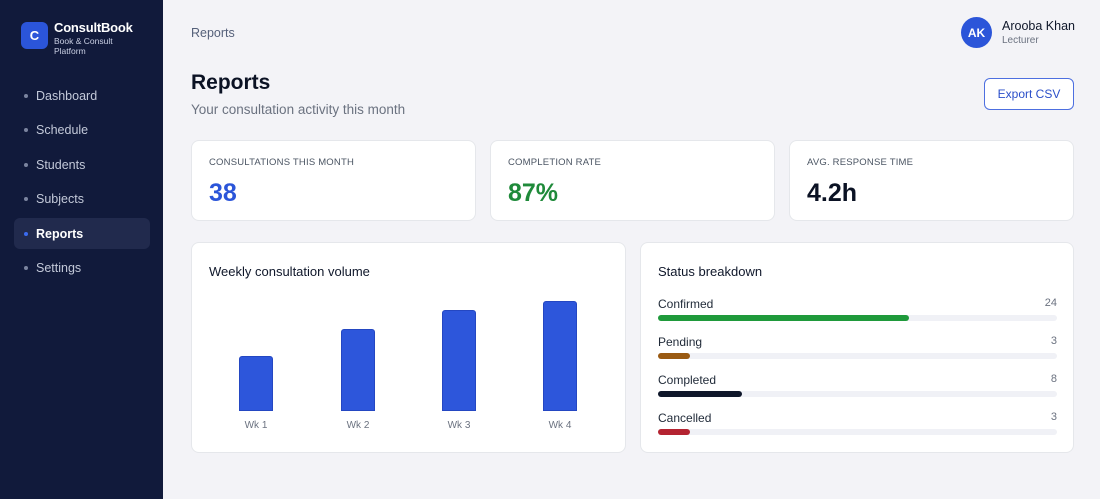  Describe the element at coordinates (686, 304) in the screenshot. I see `status-label: Confirmed` at that location.